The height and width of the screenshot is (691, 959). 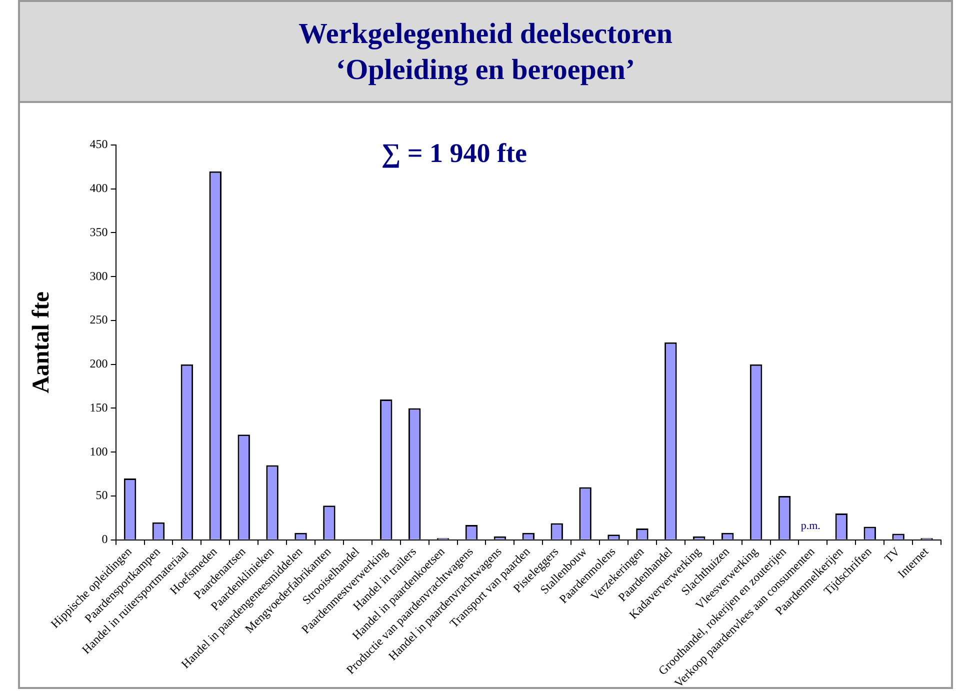 What do you see at coordinates (99, 188) in the screenshot?
I see `y-tick-label: 400` at bounding box center [99, 188].